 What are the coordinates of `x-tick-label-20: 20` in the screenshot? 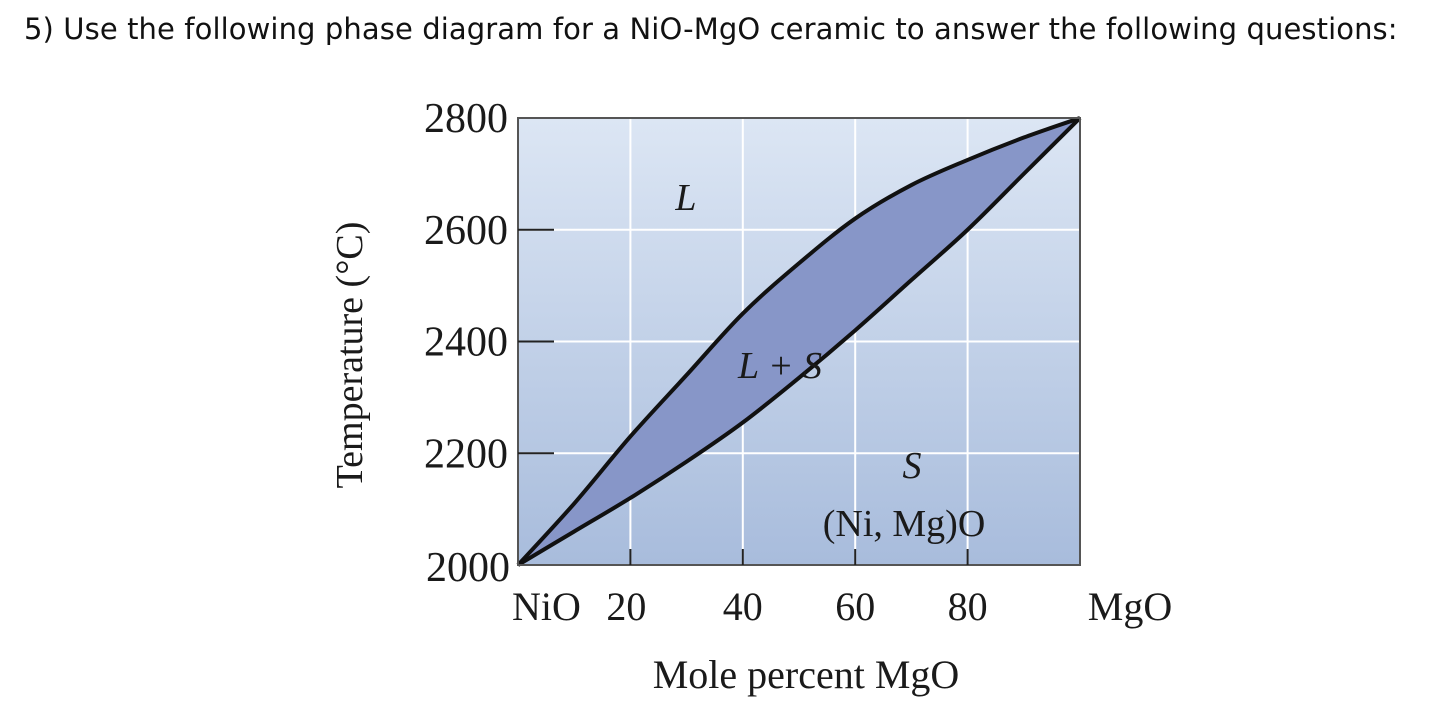 It's located at (626, 606).